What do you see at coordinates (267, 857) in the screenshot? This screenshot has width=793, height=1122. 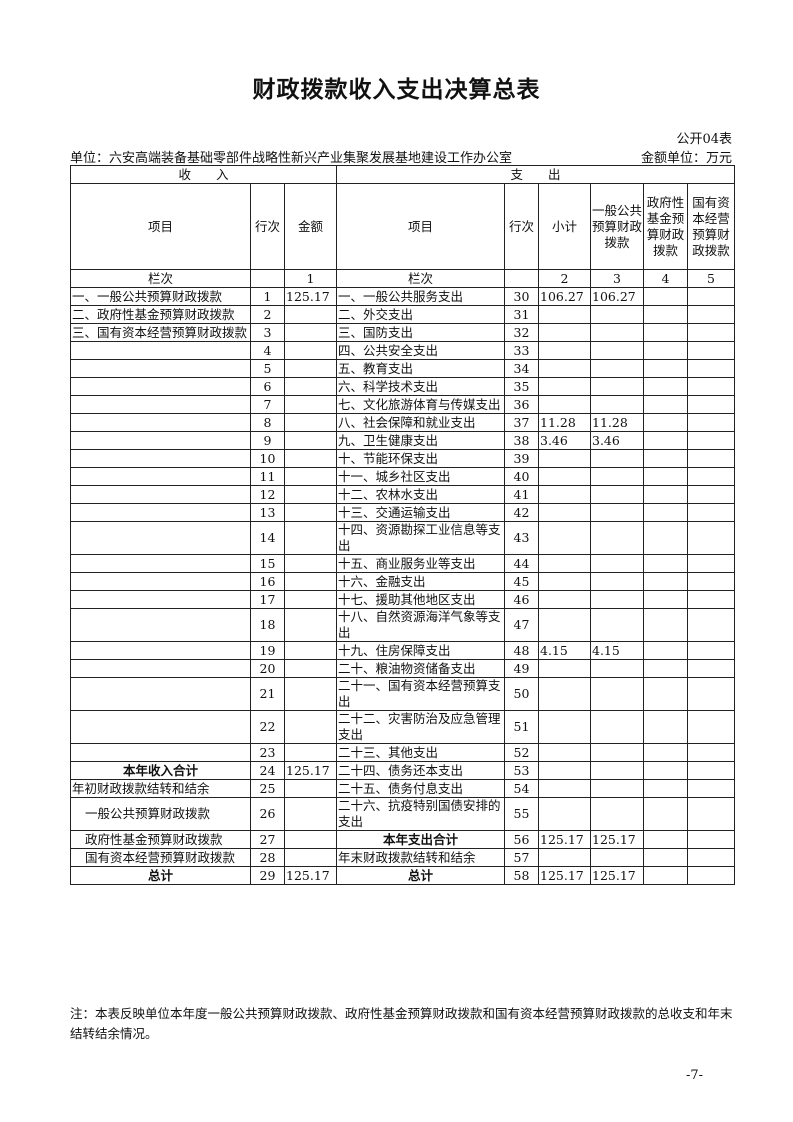 I see `income-line: 28` at bounding box center [267, 857].